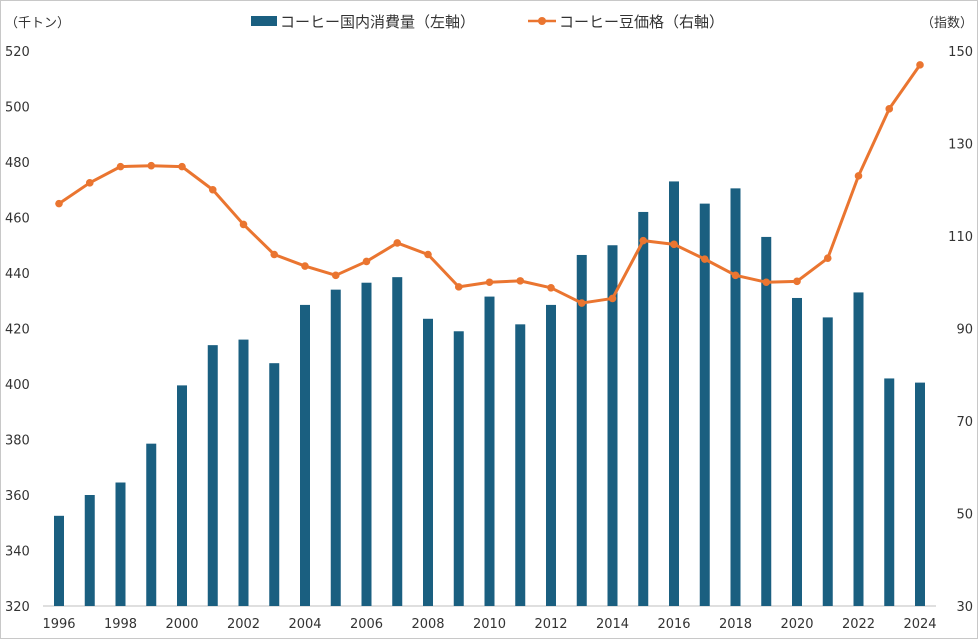 This screenshot has width=978, height=642. What do you see at coordinates (964, 422) in the screenshot?
I see `right-axis-tick-label: 70` at bounding box center [964, 422].